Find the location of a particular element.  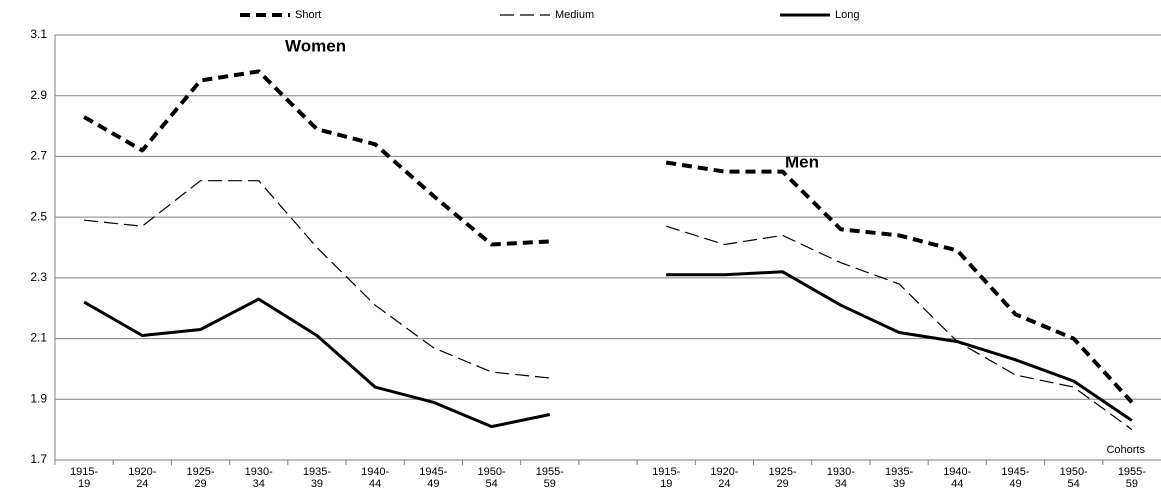

y-tick-label: 2.3 is located at coordinates (38, 277).